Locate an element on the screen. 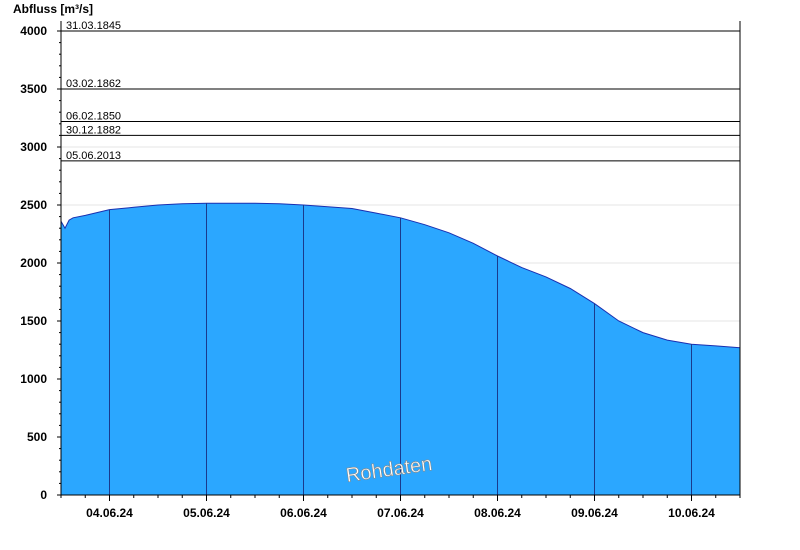 This screenshot has width=800, height=550. y-tick-label: 4000 is located at coordinates (33, 31).